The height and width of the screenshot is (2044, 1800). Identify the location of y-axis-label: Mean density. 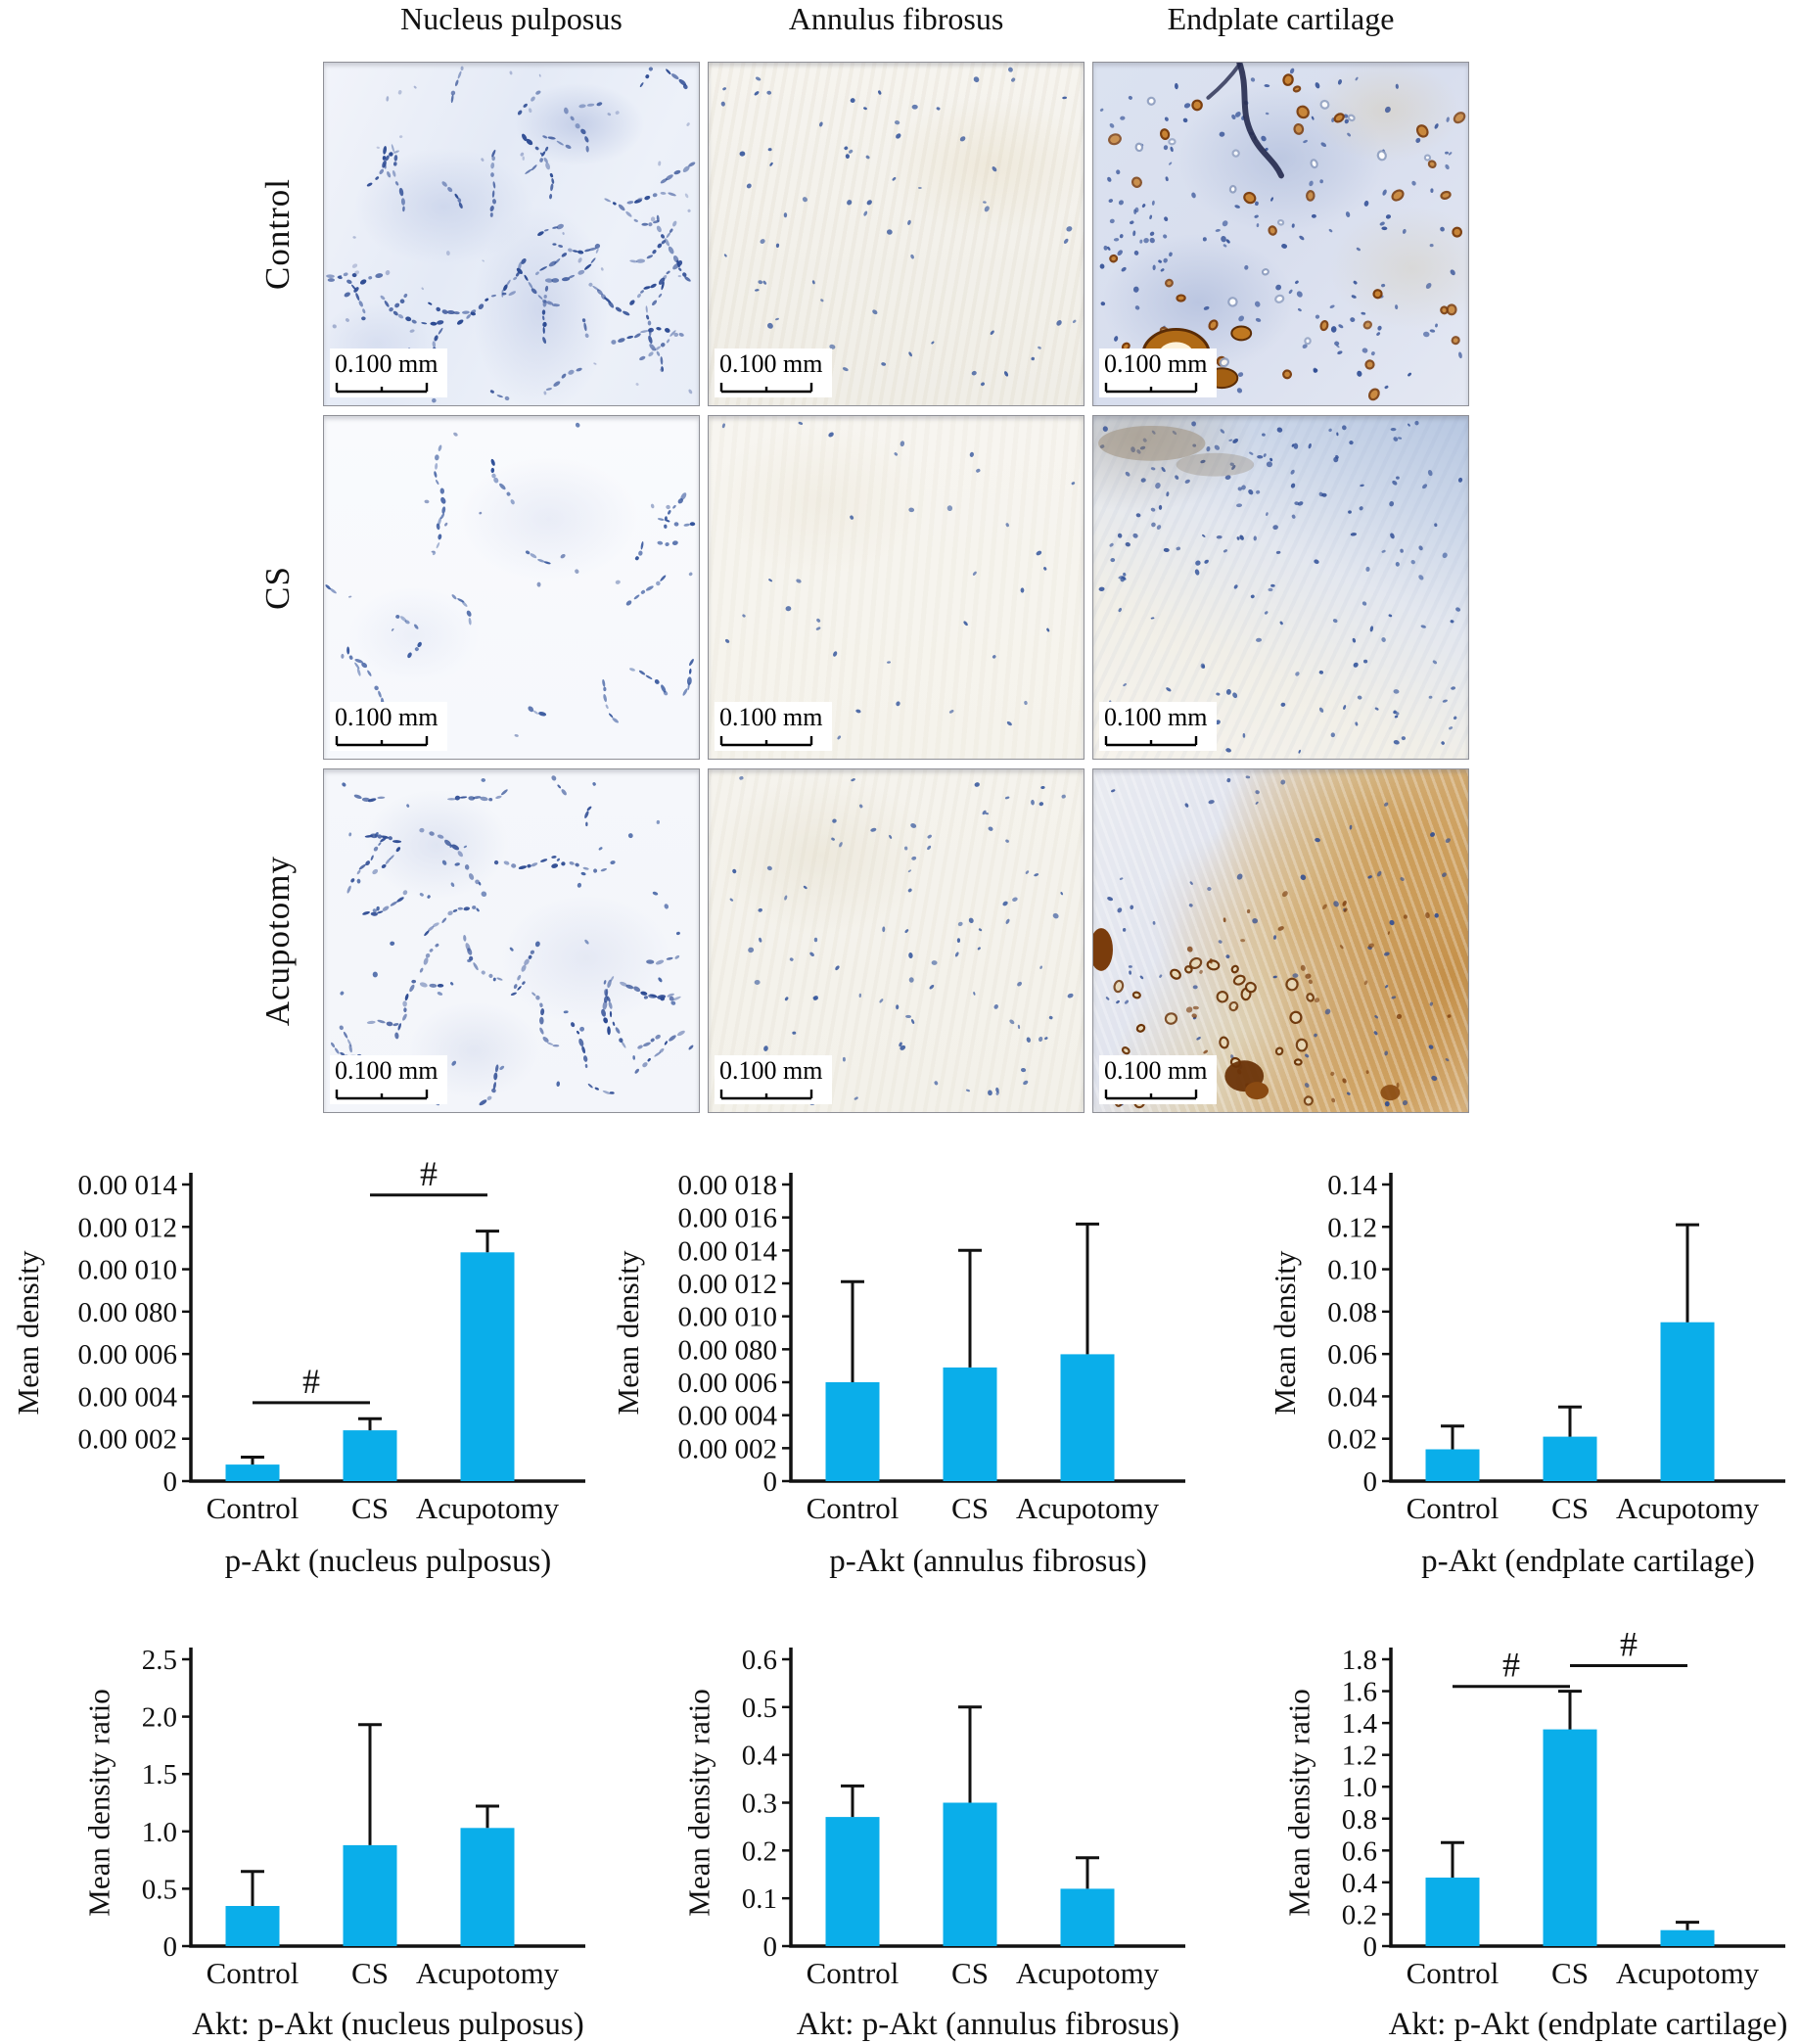
(28, 1332).